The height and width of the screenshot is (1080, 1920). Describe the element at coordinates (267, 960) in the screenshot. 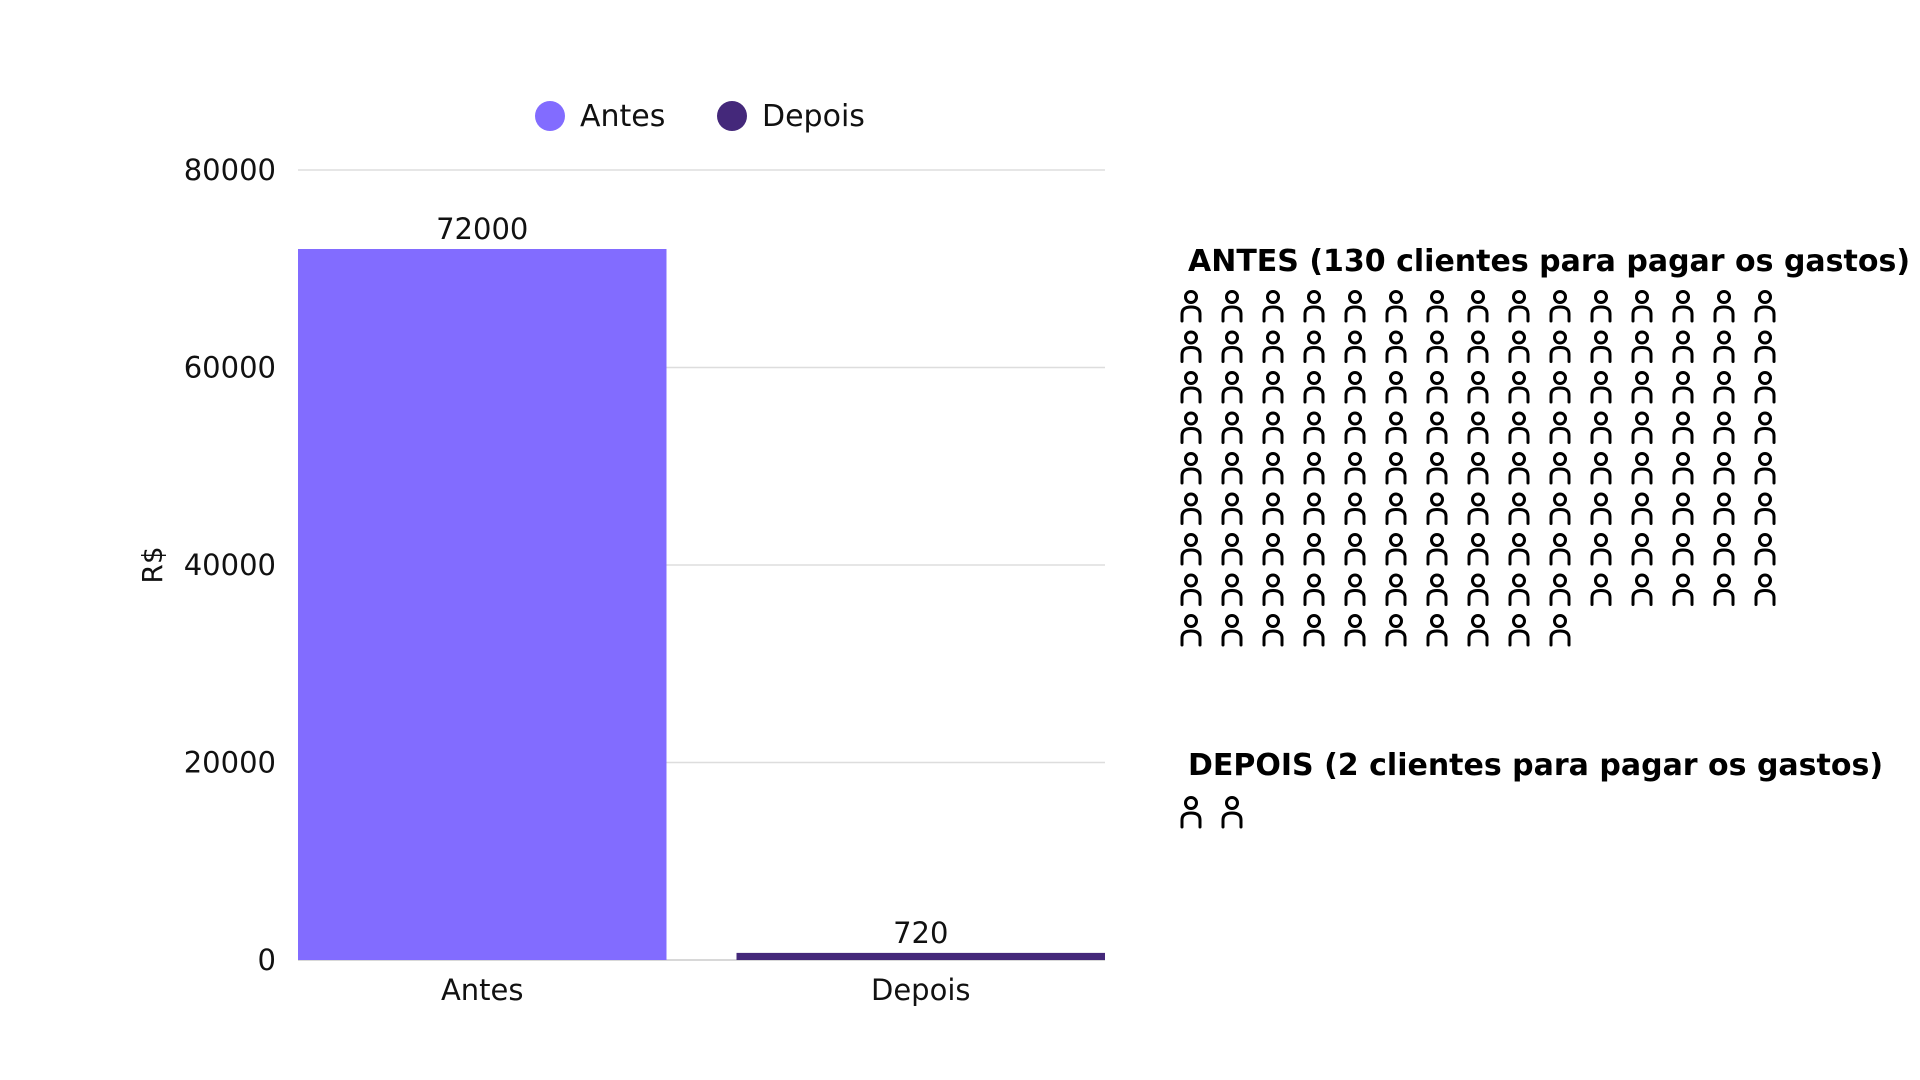

I see `y-tick-label: 0` at that location.